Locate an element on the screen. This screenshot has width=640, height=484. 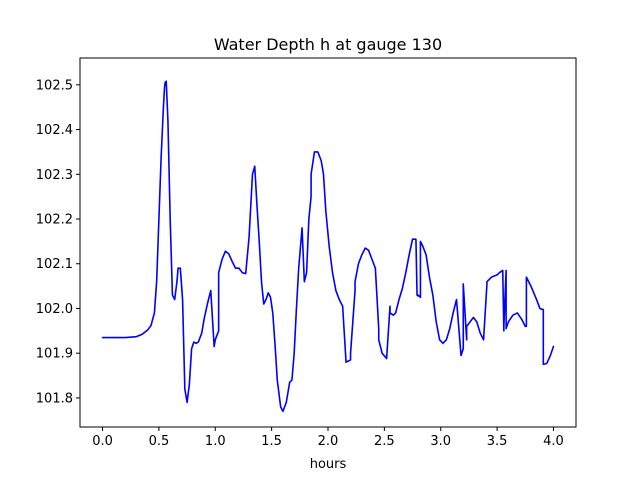
y-tick-label: 102.4 is located at coordinates (54, 130).